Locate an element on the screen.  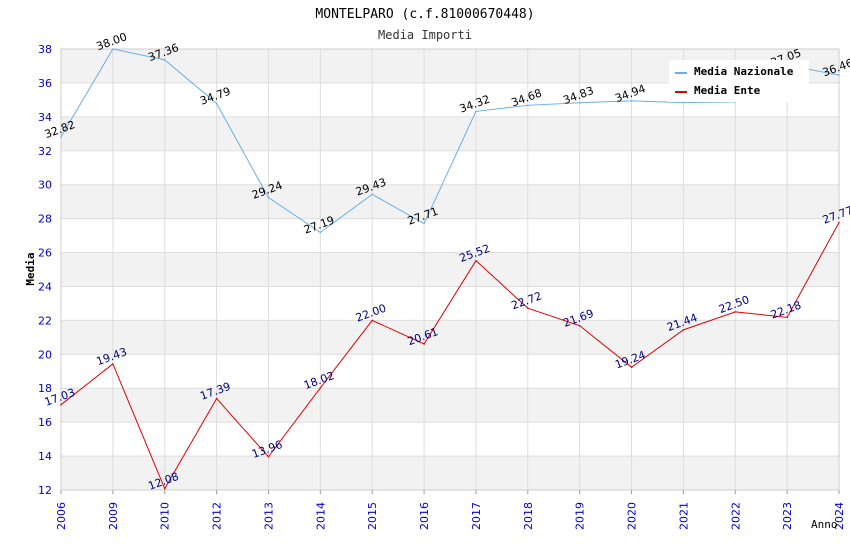
x-tick-label: 2019 is located at coordinates (580, 516).